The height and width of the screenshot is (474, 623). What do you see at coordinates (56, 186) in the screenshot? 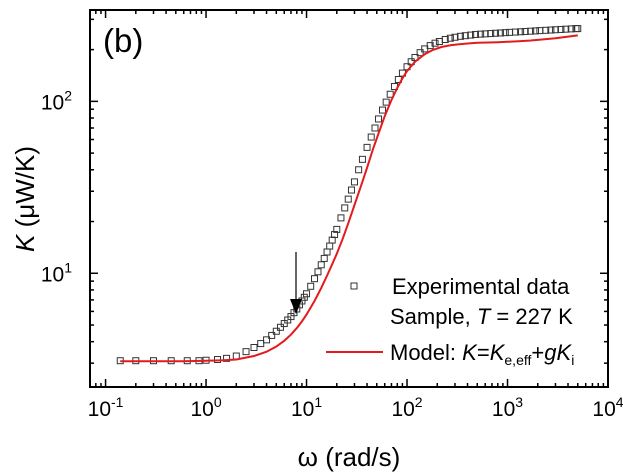
I see `y-tick-labels: 10¹ 10²` at bounding box center [56, 186].